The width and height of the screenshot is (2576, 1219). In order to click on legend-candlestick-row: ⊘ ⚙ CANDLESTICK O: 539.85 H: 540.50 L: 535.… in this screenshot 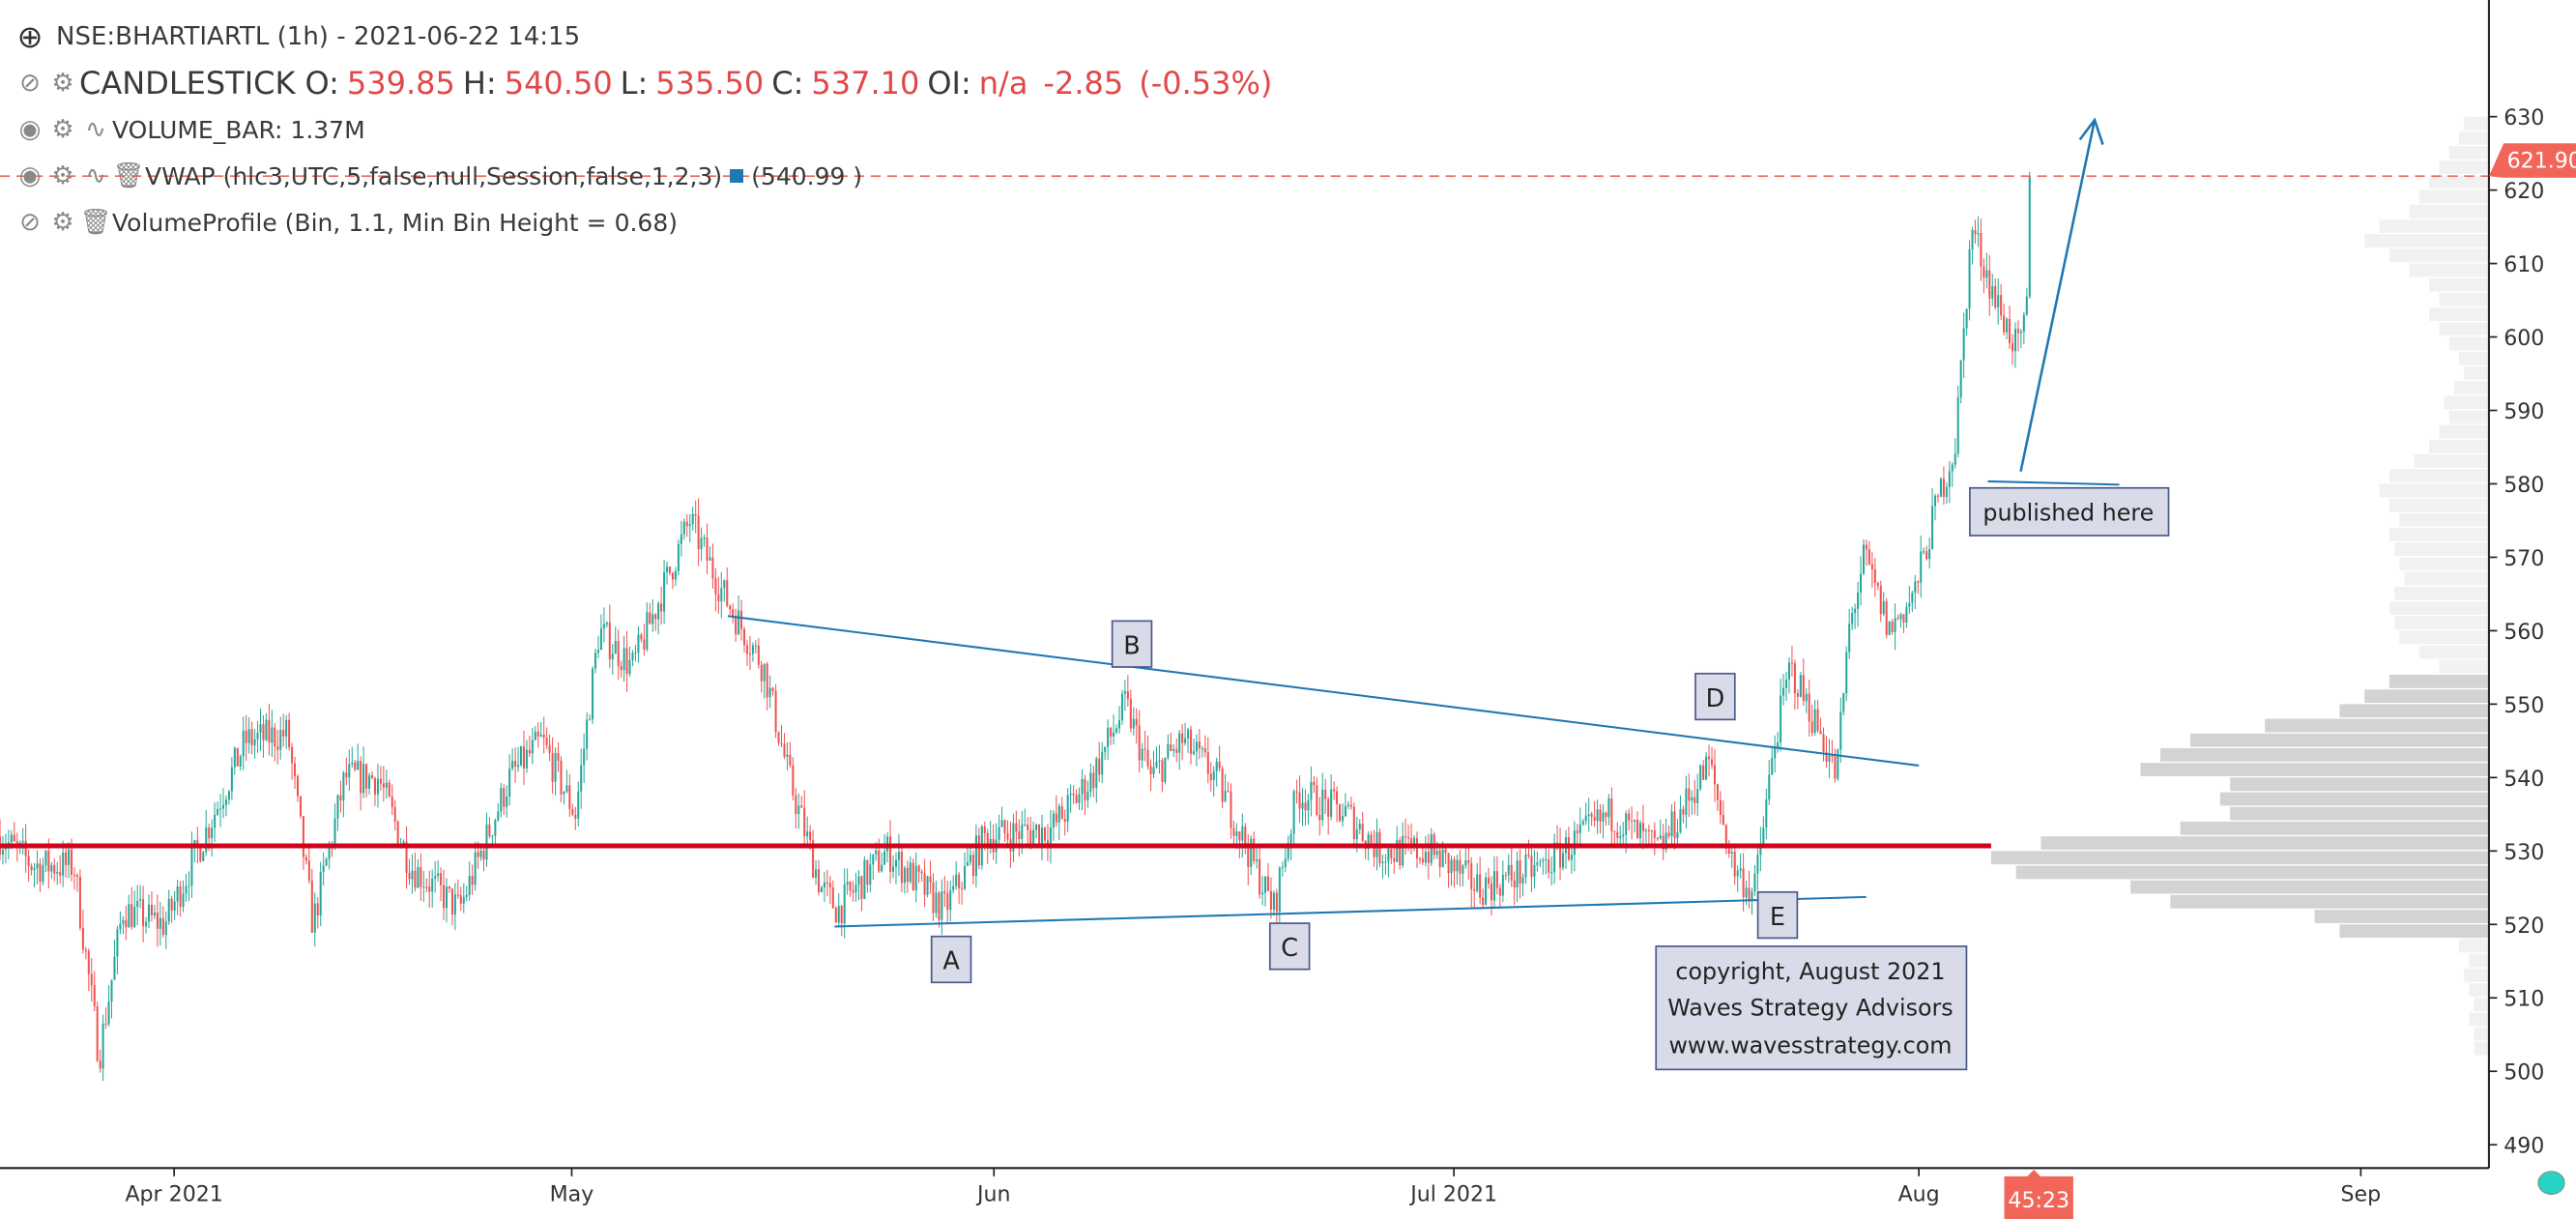, I will do `click(647, 83)`.